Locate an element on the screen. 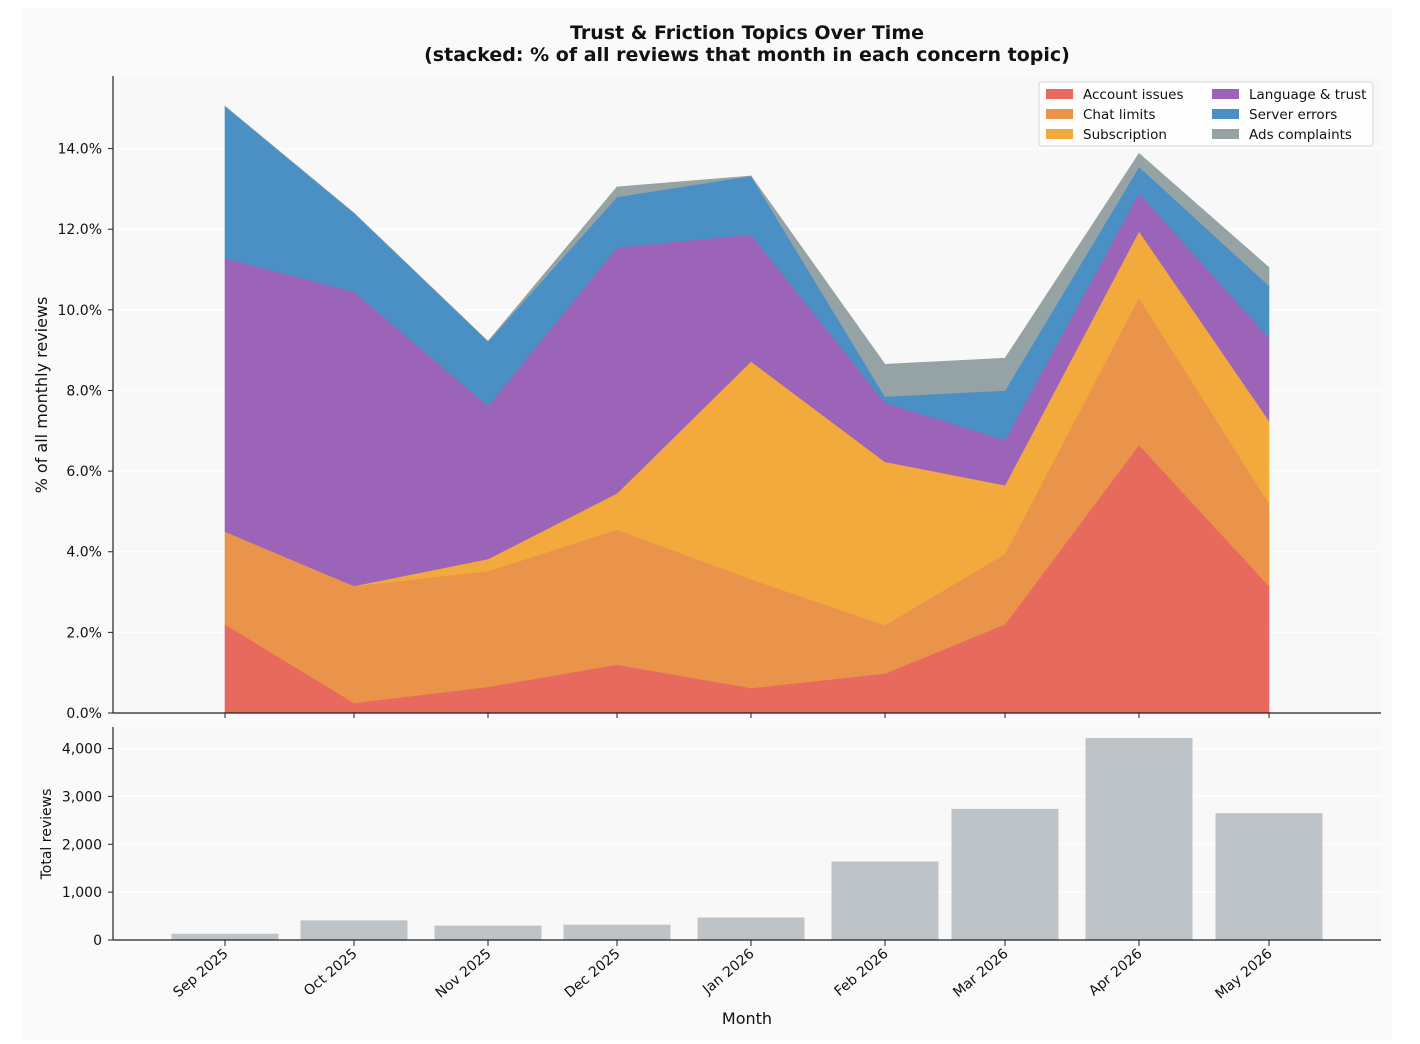 This screenshot has width=1420, height=1044. y-tick-label: 2.0% is located at coordinates (84, 633).